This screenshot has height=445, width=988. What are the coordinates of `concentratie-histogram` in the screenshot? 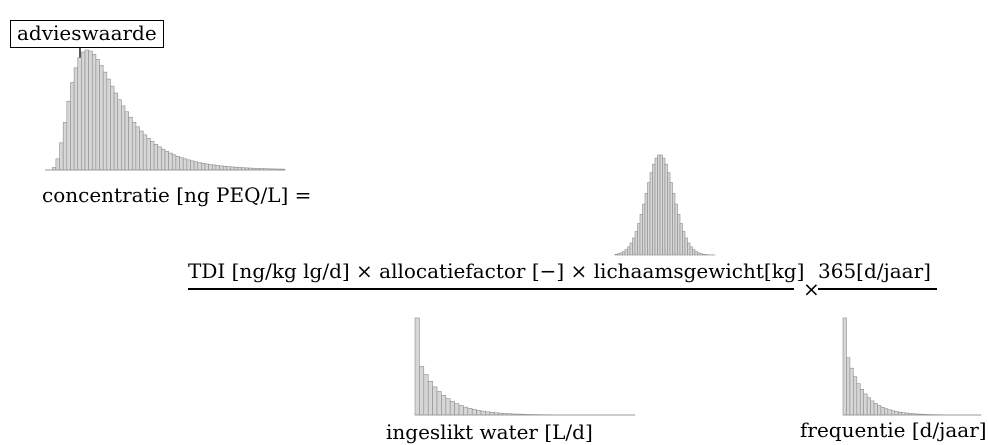 It's located at (165, 110).